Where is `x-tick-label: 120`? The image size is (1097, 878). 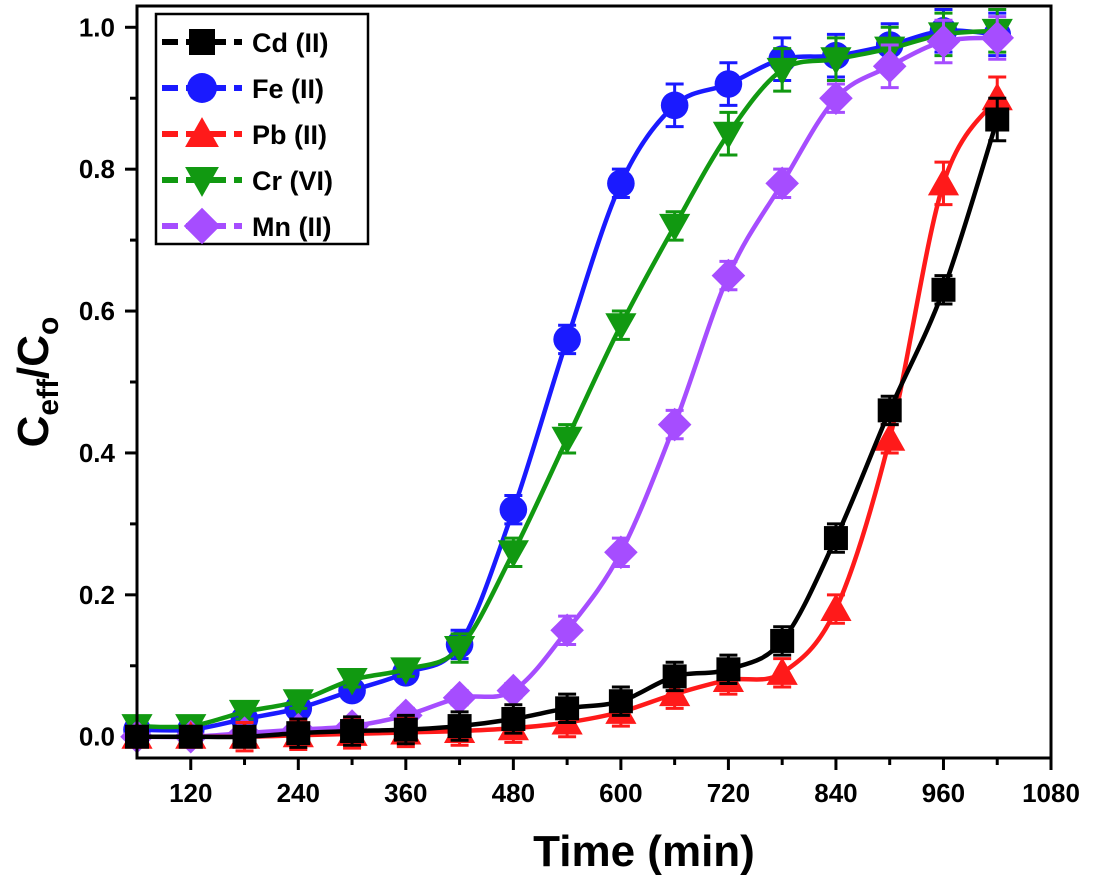
x-tick-label: 120 is located at coordinates (190, 793).